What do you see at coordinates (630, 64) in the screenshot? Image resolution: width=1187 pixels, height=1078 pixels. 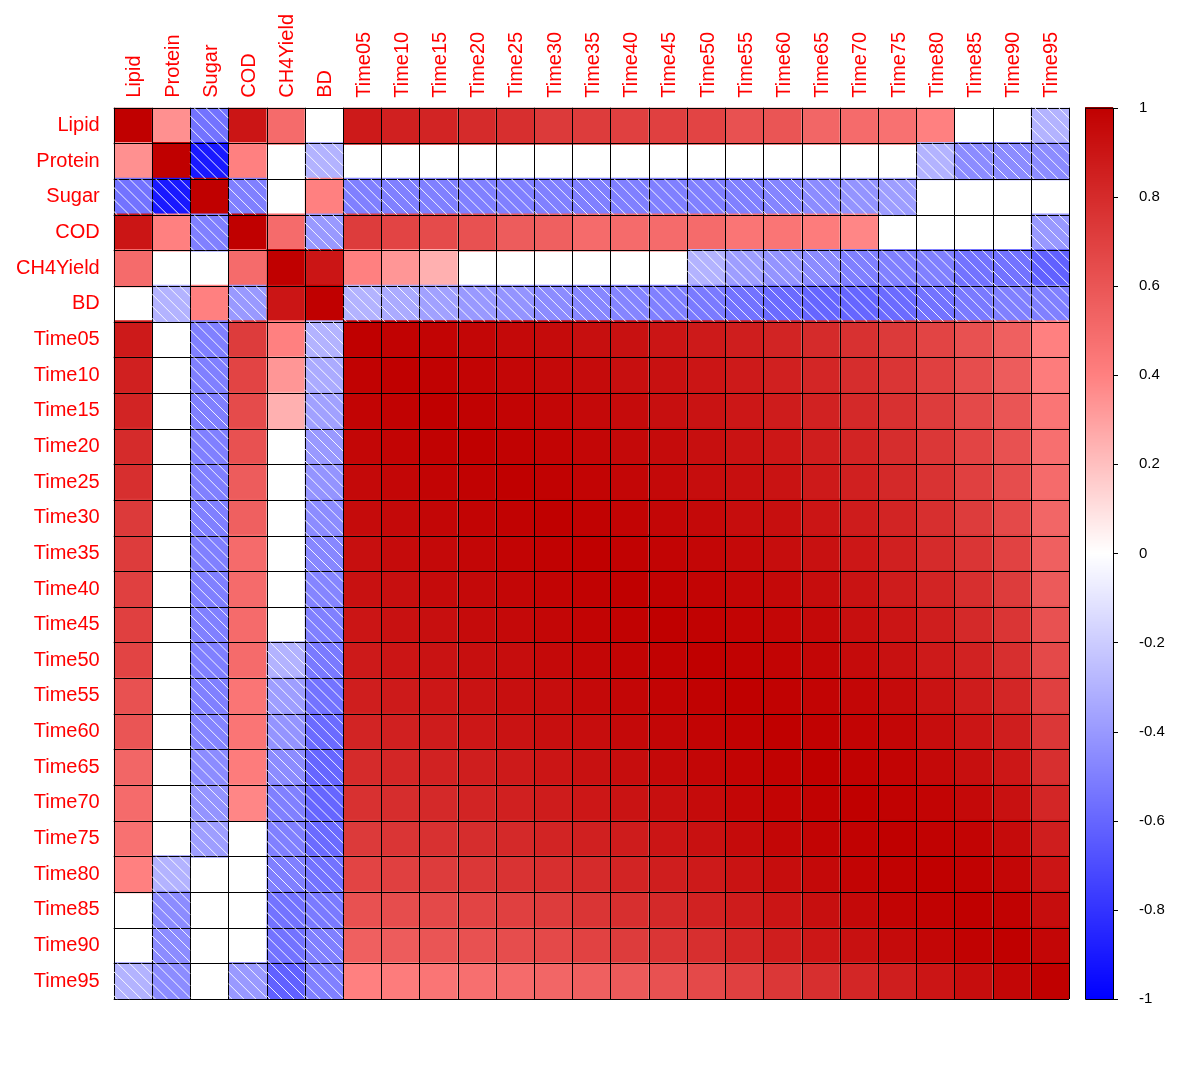 I see `x-tick-label: Time40` at bounding box center [630, 64].